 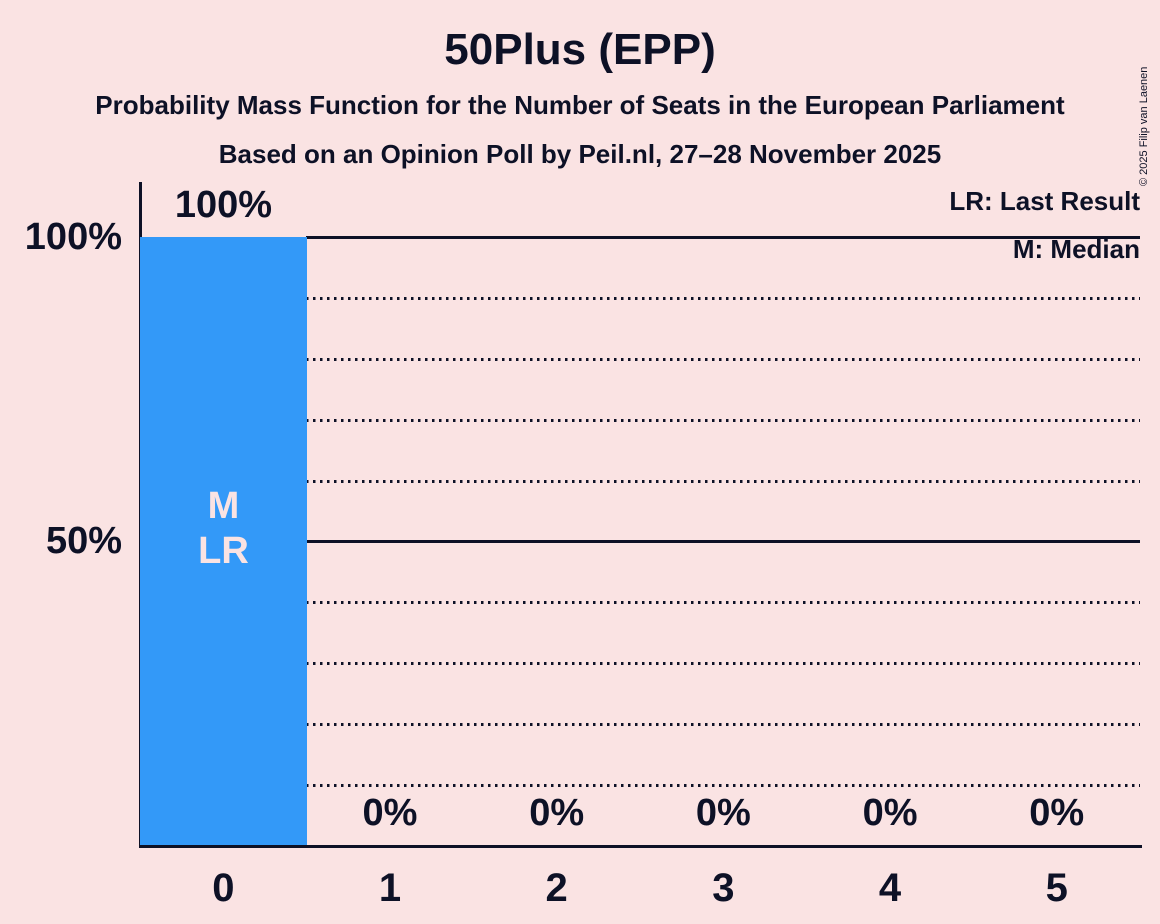 I want to click on x-axis-label-0: 0, so click(x=223, y=888).